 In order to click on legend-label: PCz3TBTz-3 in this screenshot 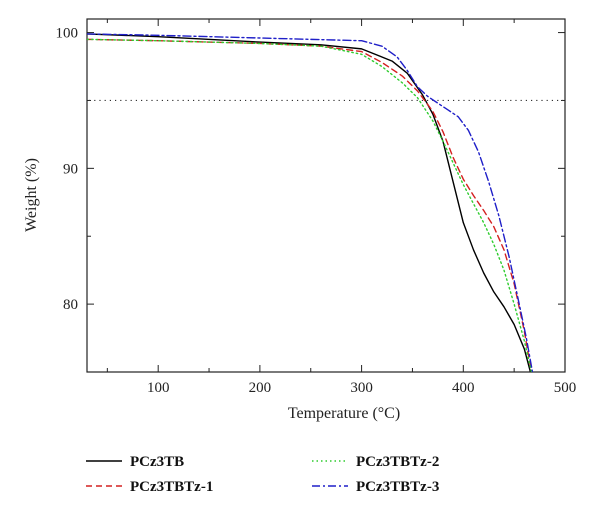, I will do `click(397, 487)`.